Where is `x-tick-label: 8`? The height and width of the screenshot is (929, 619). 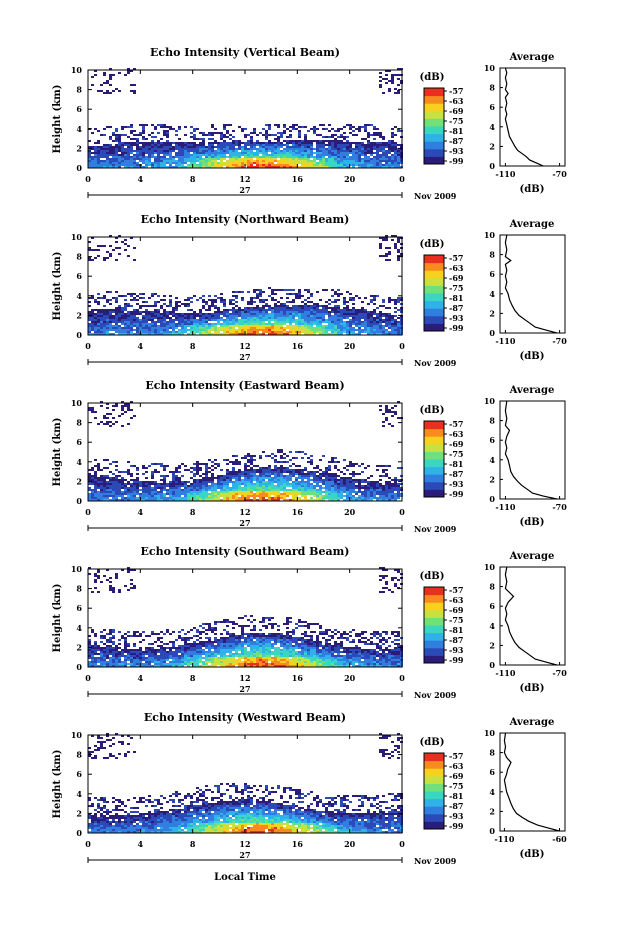 x-tick-label: 8 is located at coordinates (193, 346).